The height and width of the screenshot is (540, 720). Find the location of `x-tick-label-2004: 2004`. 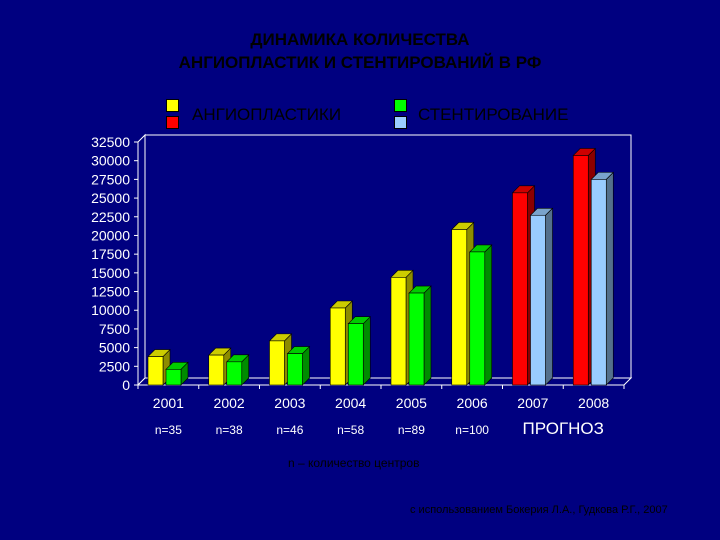

x-tick-label-2004: 2004 is located at coordinates (350, 403).